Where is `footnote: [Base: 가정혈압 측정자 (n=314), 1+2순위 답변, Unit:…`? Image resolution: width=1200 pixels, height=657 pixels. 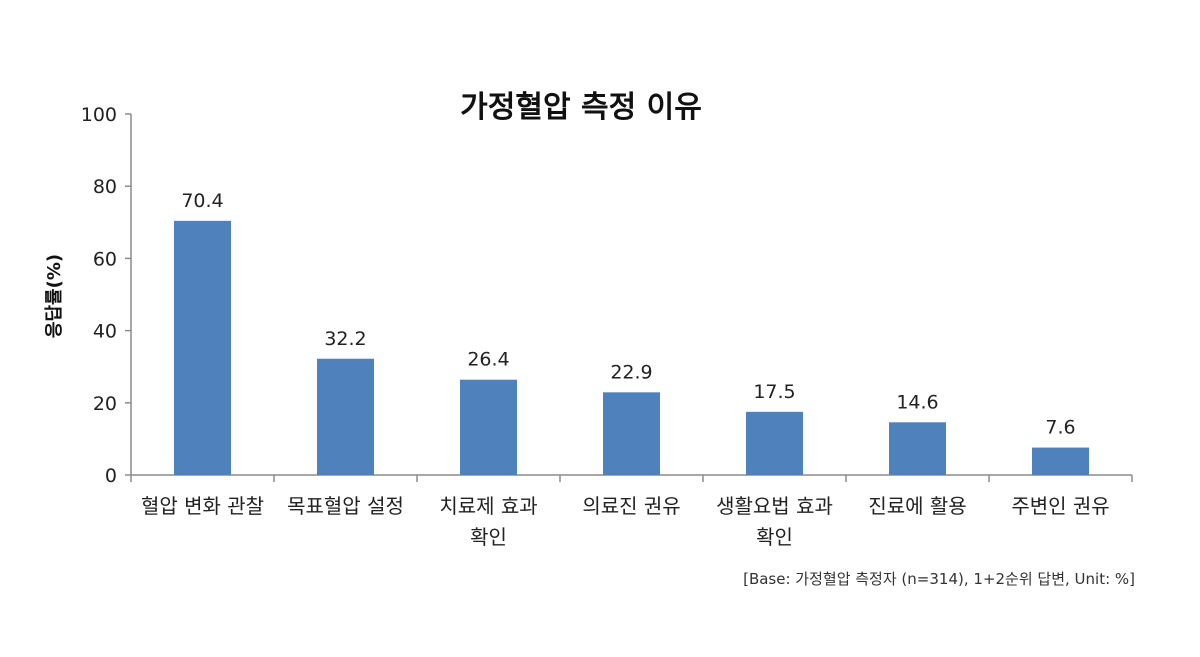 footnote: [Base: 가정혈압 측정자 (n=314), 1+2순위 답변, Unit:… is located at coordinates (939, 579).